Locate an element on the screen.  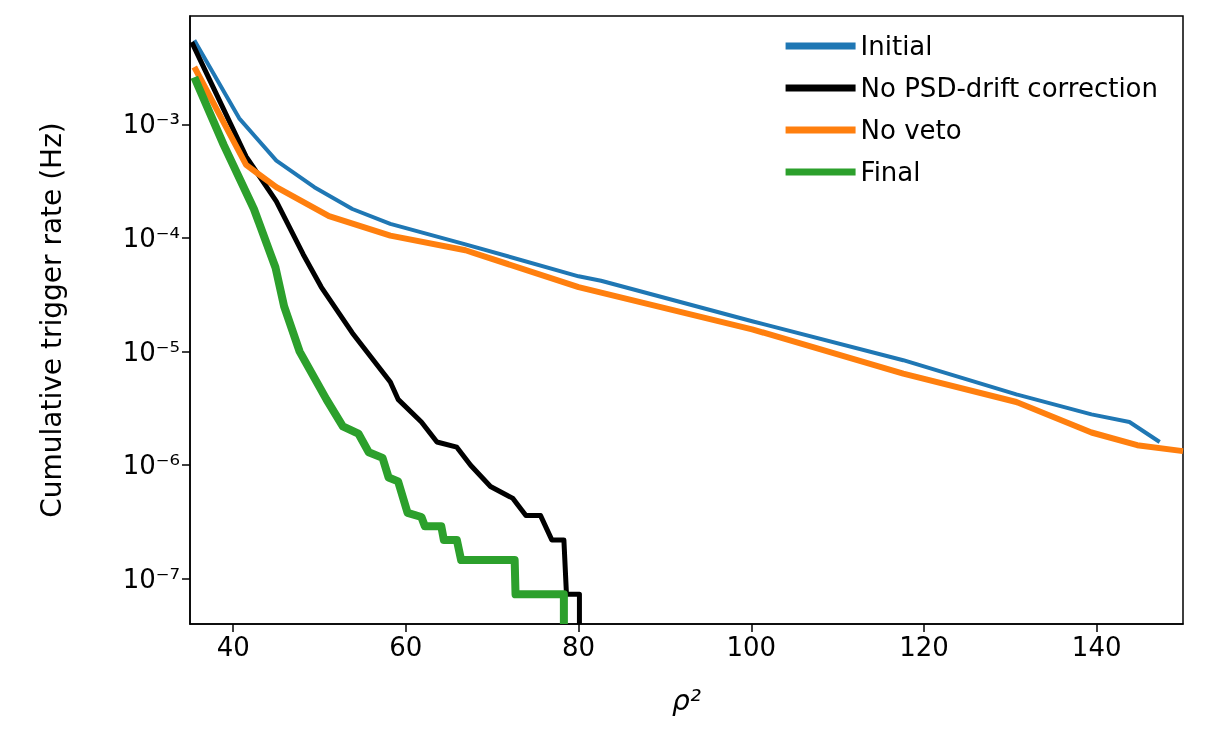
x-tick-label: 120 is located at coordinates (924, 647).